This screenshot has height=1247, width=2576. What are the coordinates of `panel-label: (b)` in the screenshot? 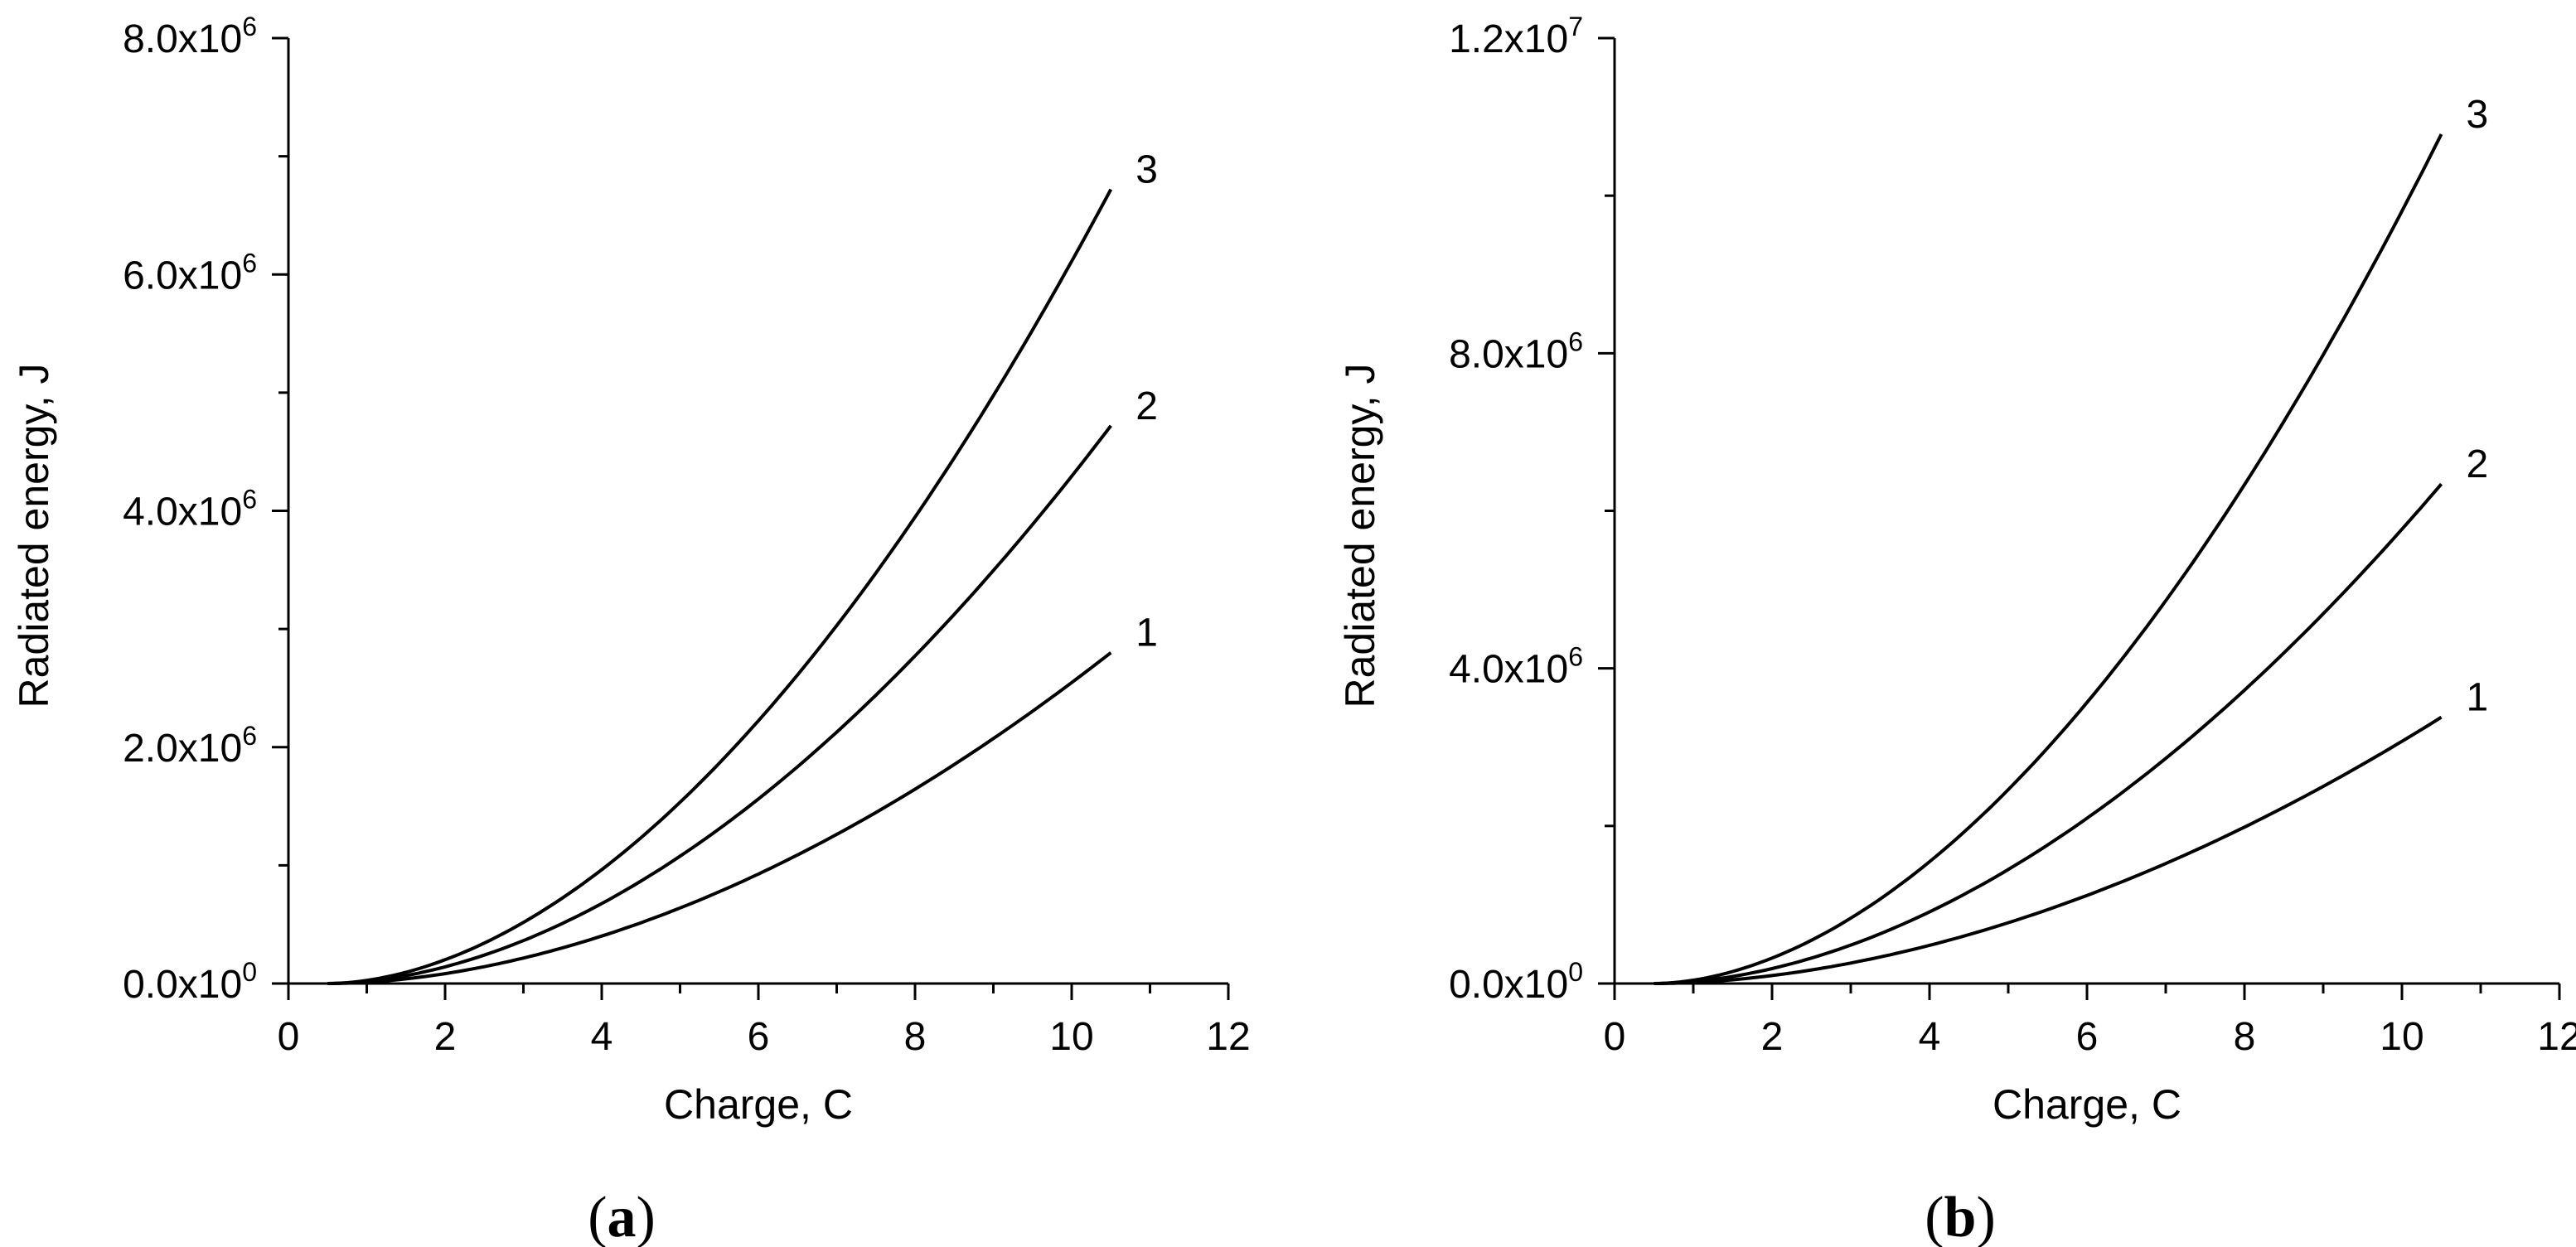 It's located at (1960, 1216).